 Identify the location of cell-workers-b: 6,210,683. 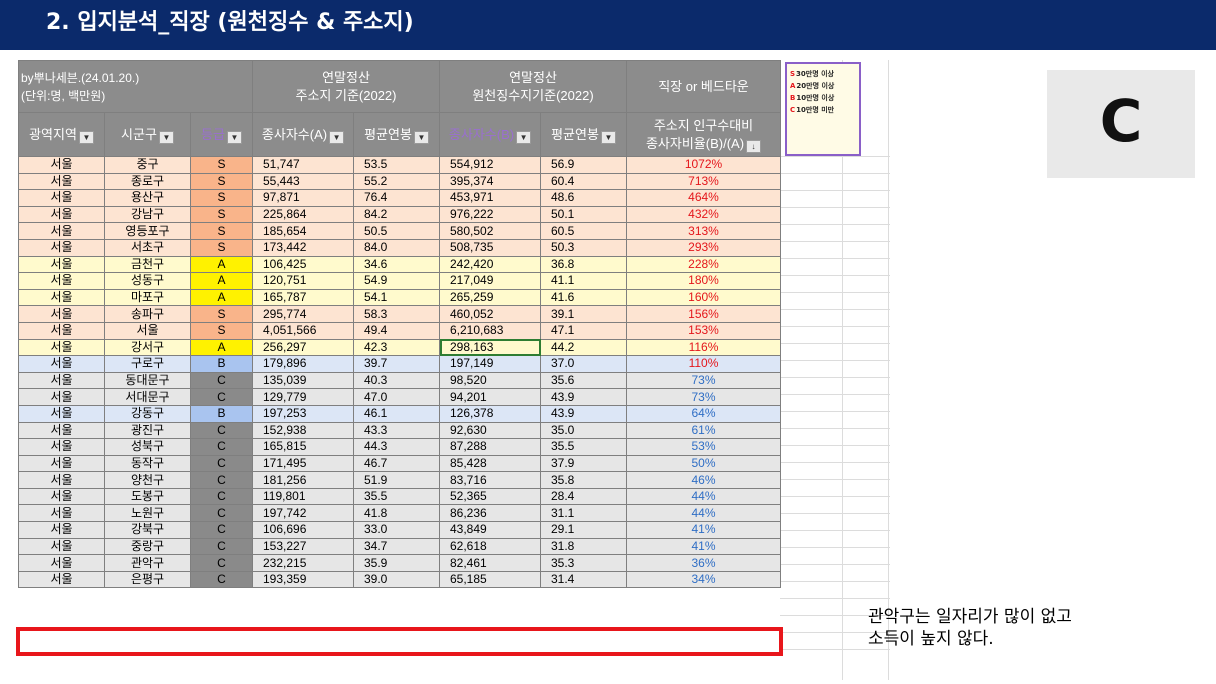
(490, 330).